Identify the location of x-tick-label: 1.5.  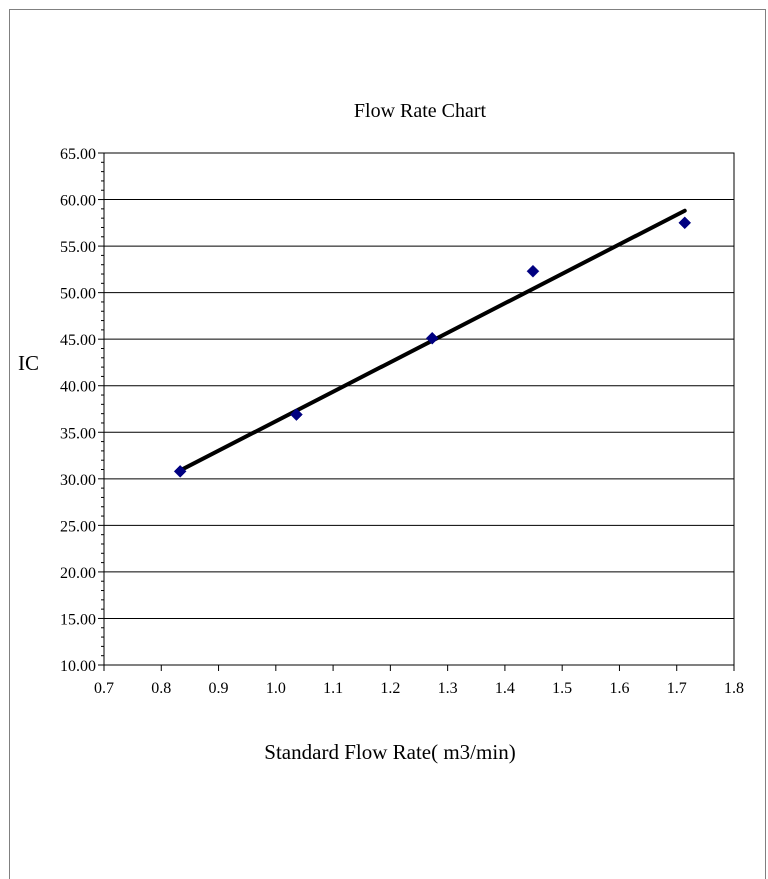
(562, 688).